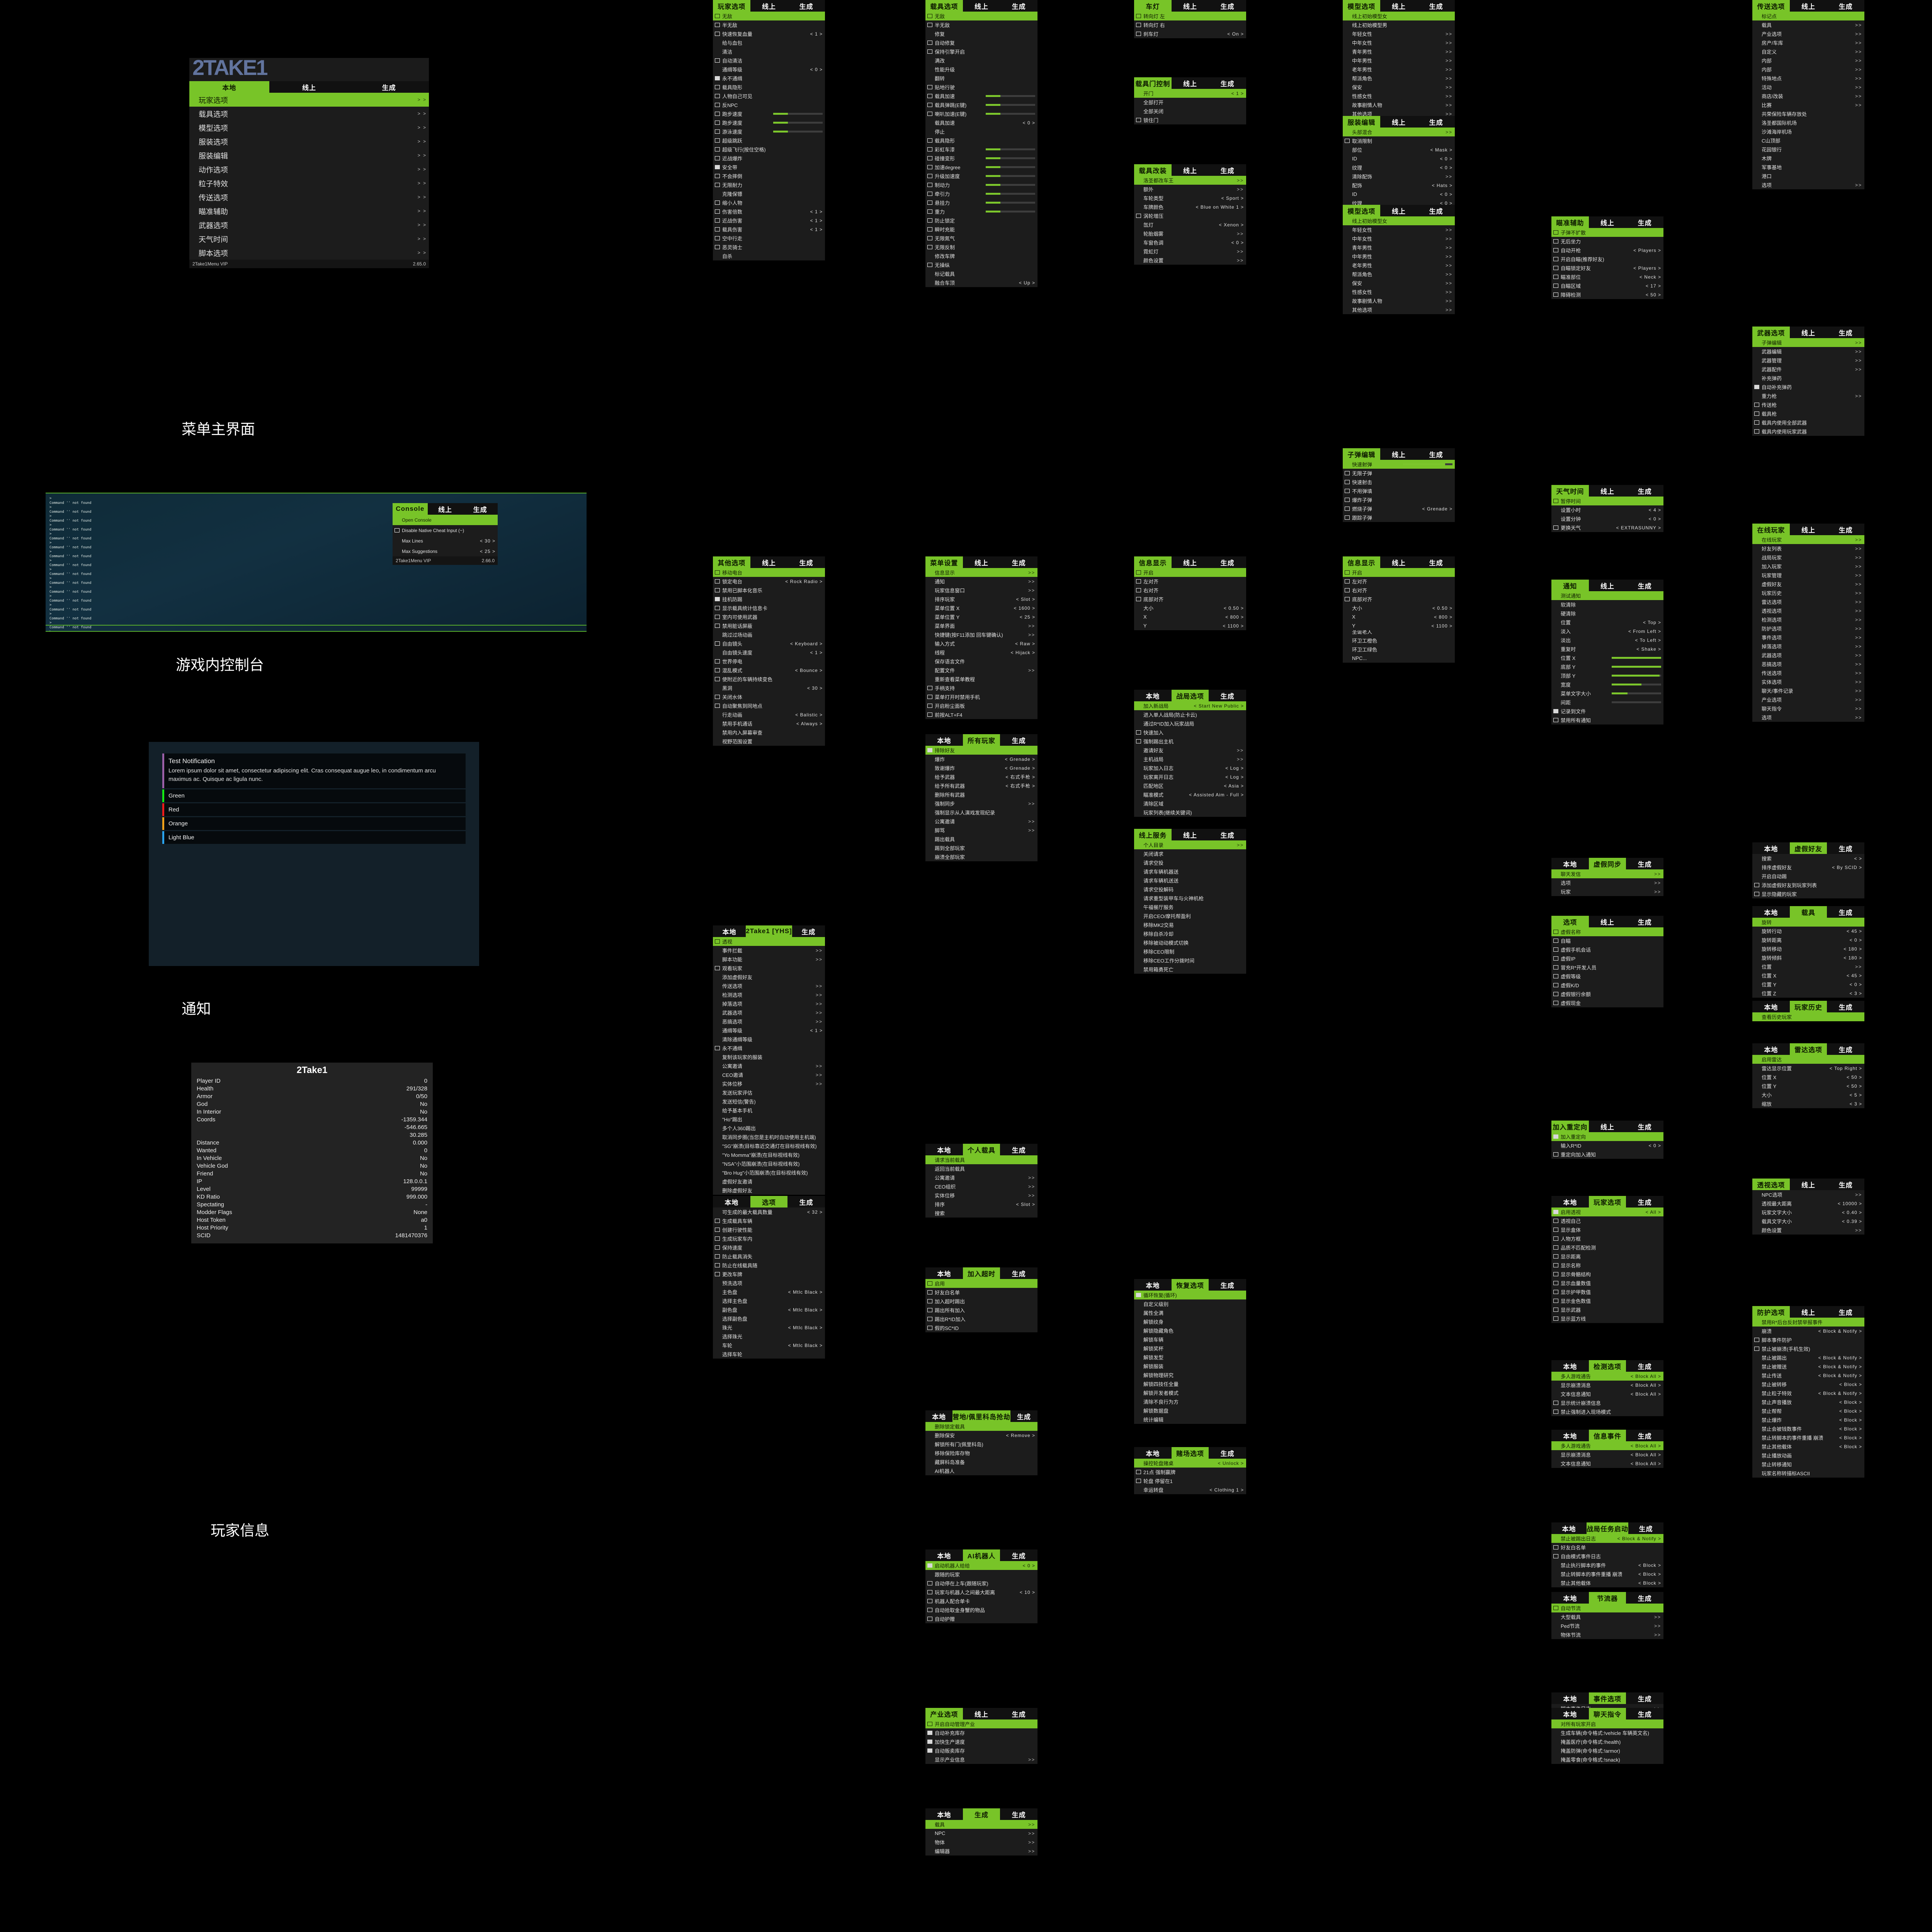 Image resolution: width=1932 pixels, height=1932 pixels. Describe the element at coordinates (769, 25) in the screenshot. I see `menu-row: 半无敌` at that location.